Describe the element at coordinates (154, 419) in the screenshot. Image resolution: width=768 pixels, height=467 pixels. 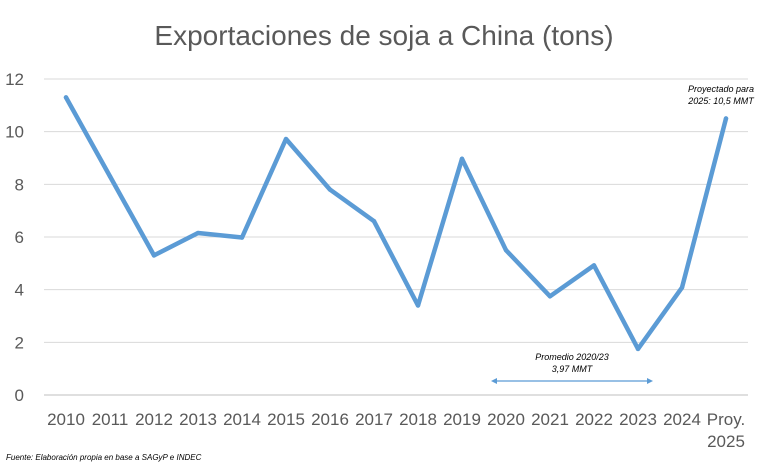
I see `x-tick-label: 2012` at that location.